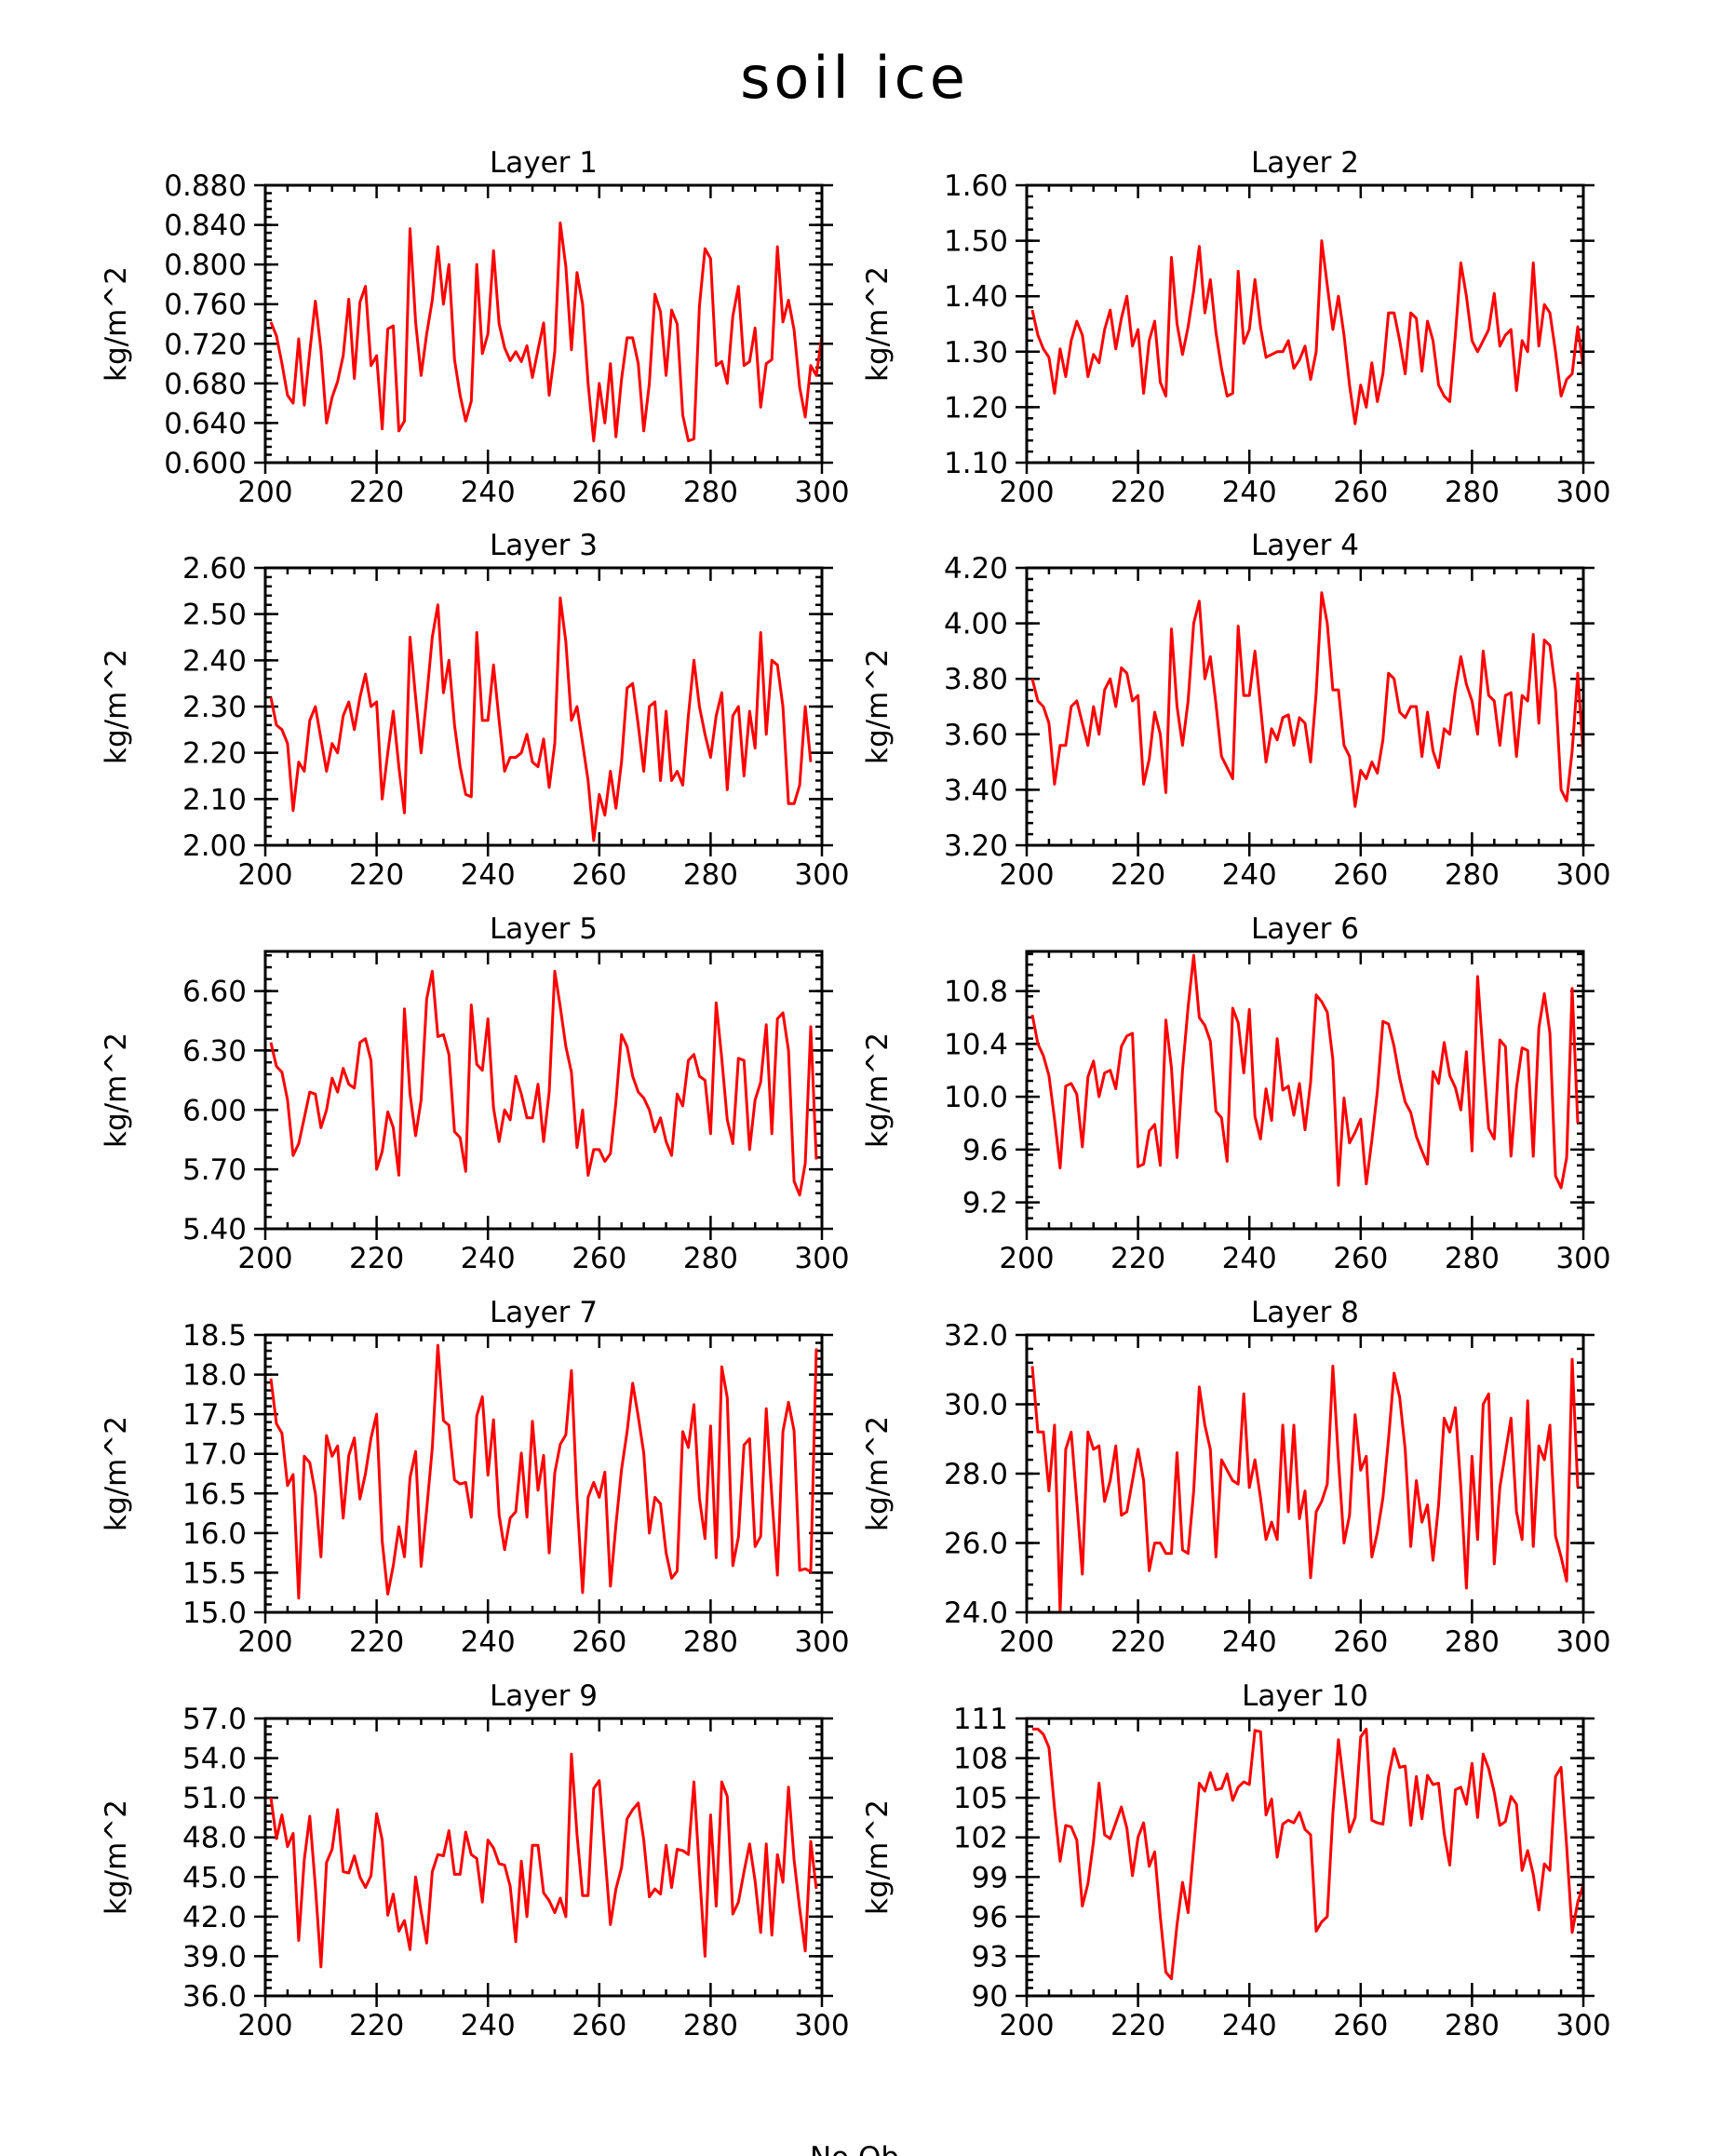  What do you see at coordinates (990, 1877) in the screenshot?
I see `y-tick-label: 99` at bounding box center [990, 1877].